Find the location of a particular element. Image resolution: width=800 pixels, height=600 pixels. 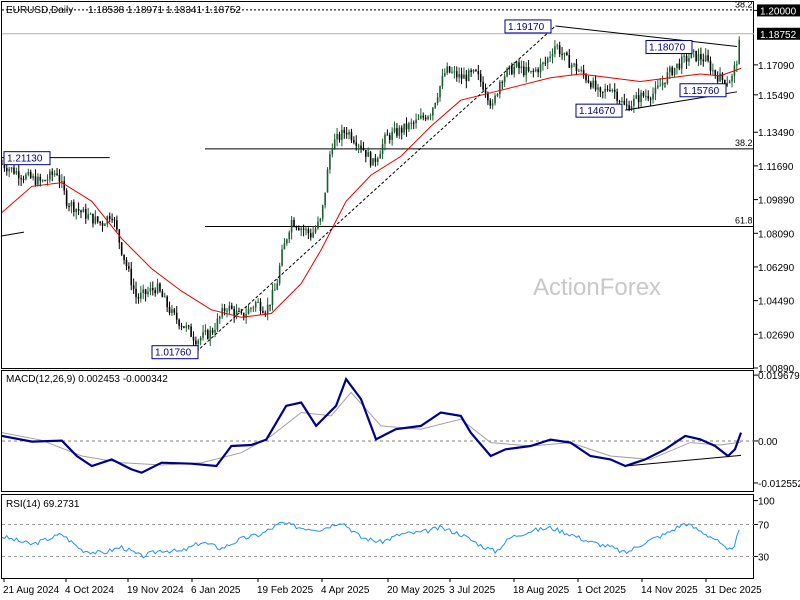

price-annotation-label: 1.15760 is located at coordinates (701, 91).